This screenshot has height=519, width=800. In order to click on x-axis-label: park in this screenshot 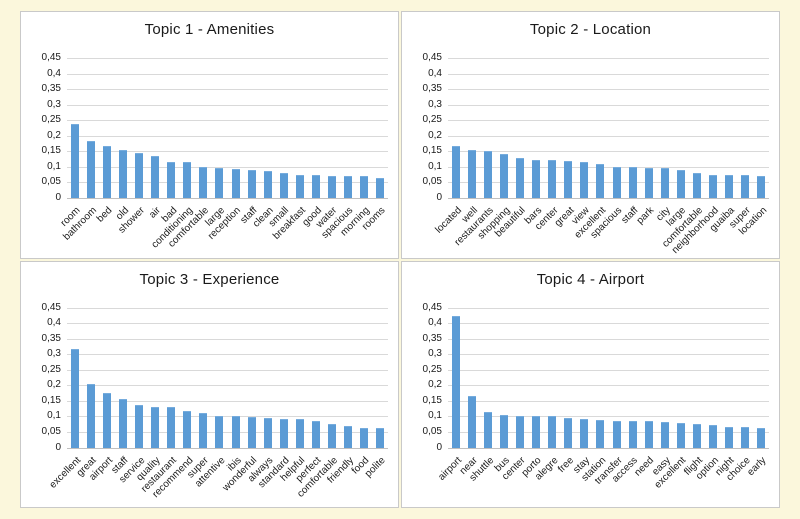, I will do `click(645, 216)`.